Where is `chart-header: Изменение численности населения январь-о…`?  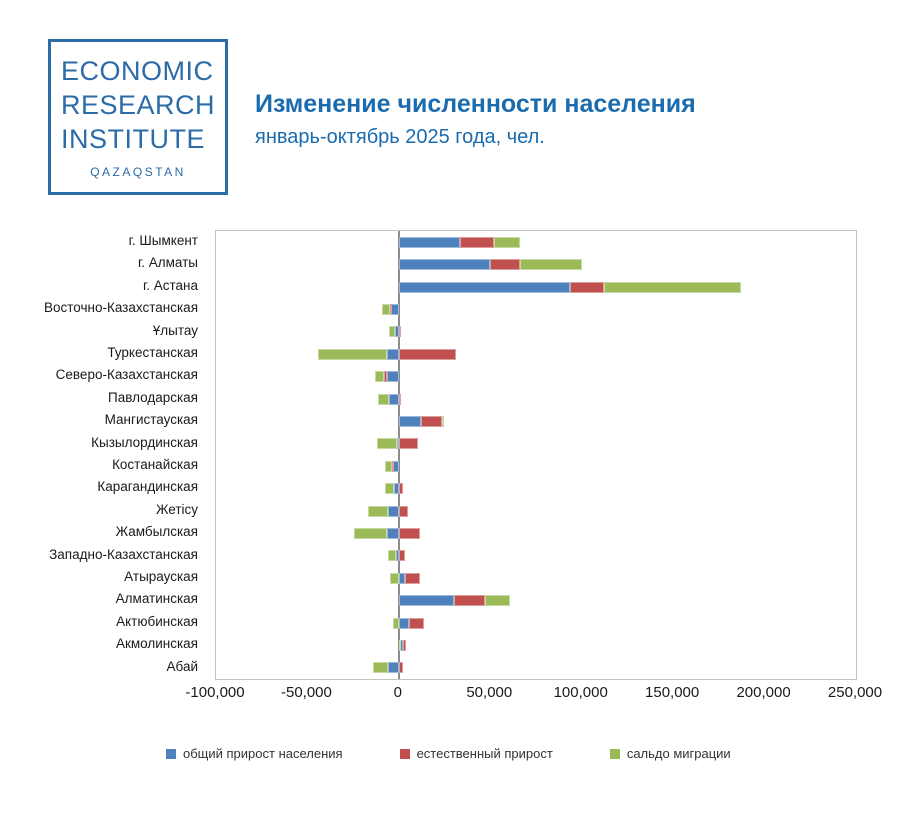
chart-header: Изменение численности населения январь-о… is located at coordinates (475, 119).